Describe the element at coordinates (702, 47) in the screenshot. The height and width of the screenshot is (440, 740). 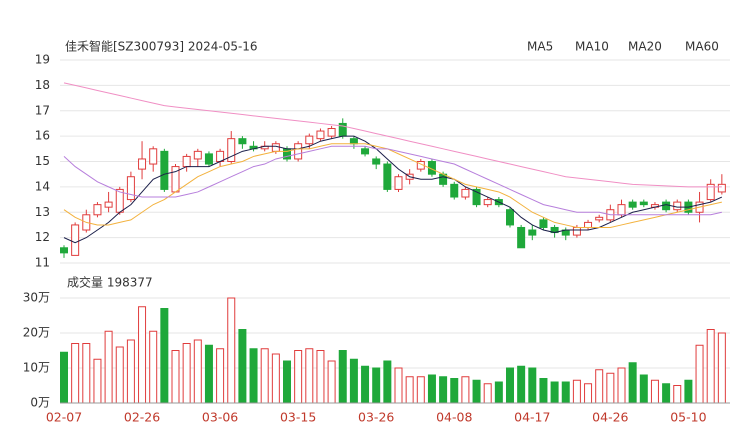
I see `legend-label: MA60` at that location.